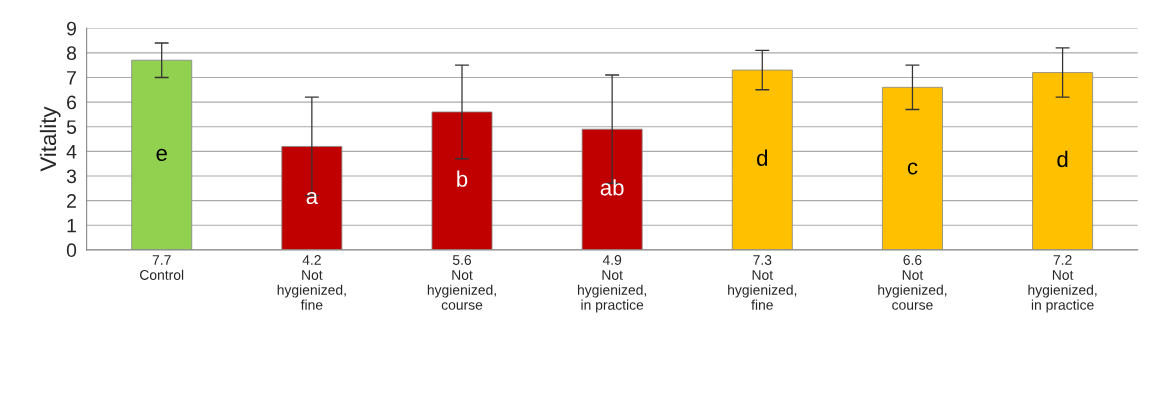 This screenshot has width=1155, height=403. I want to click on y-tick-label: 3, so click(71, 176).